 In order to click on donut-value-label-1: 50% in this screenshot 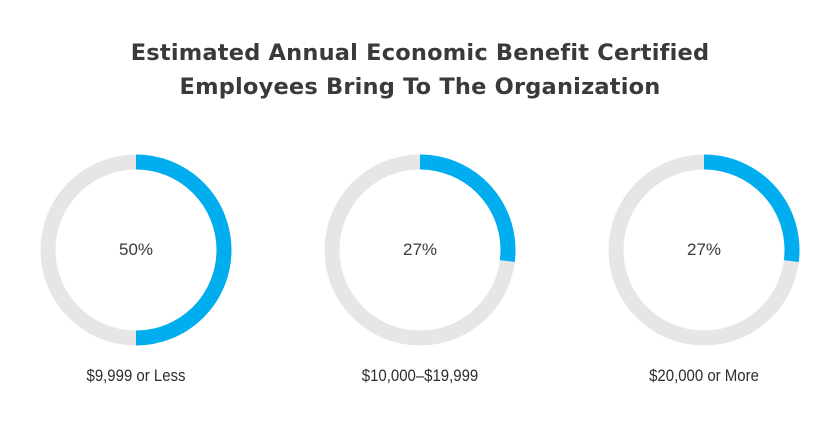, I will do `click(136, 249)`.